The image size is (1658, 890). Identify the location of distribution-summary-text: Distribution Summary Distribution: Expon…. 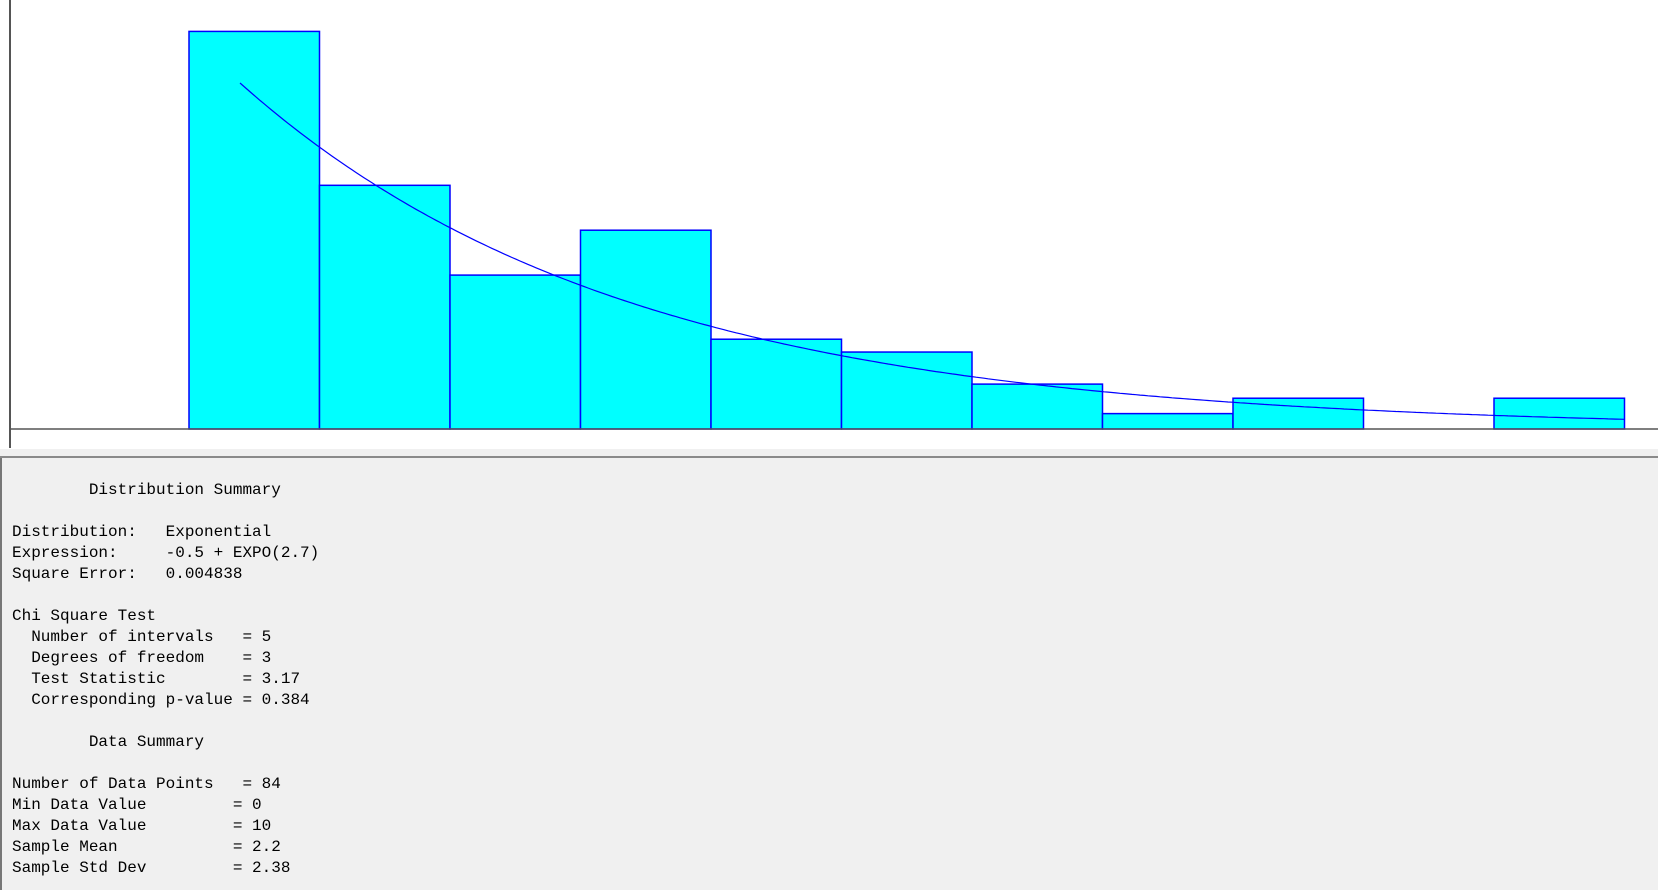
(165, 679).